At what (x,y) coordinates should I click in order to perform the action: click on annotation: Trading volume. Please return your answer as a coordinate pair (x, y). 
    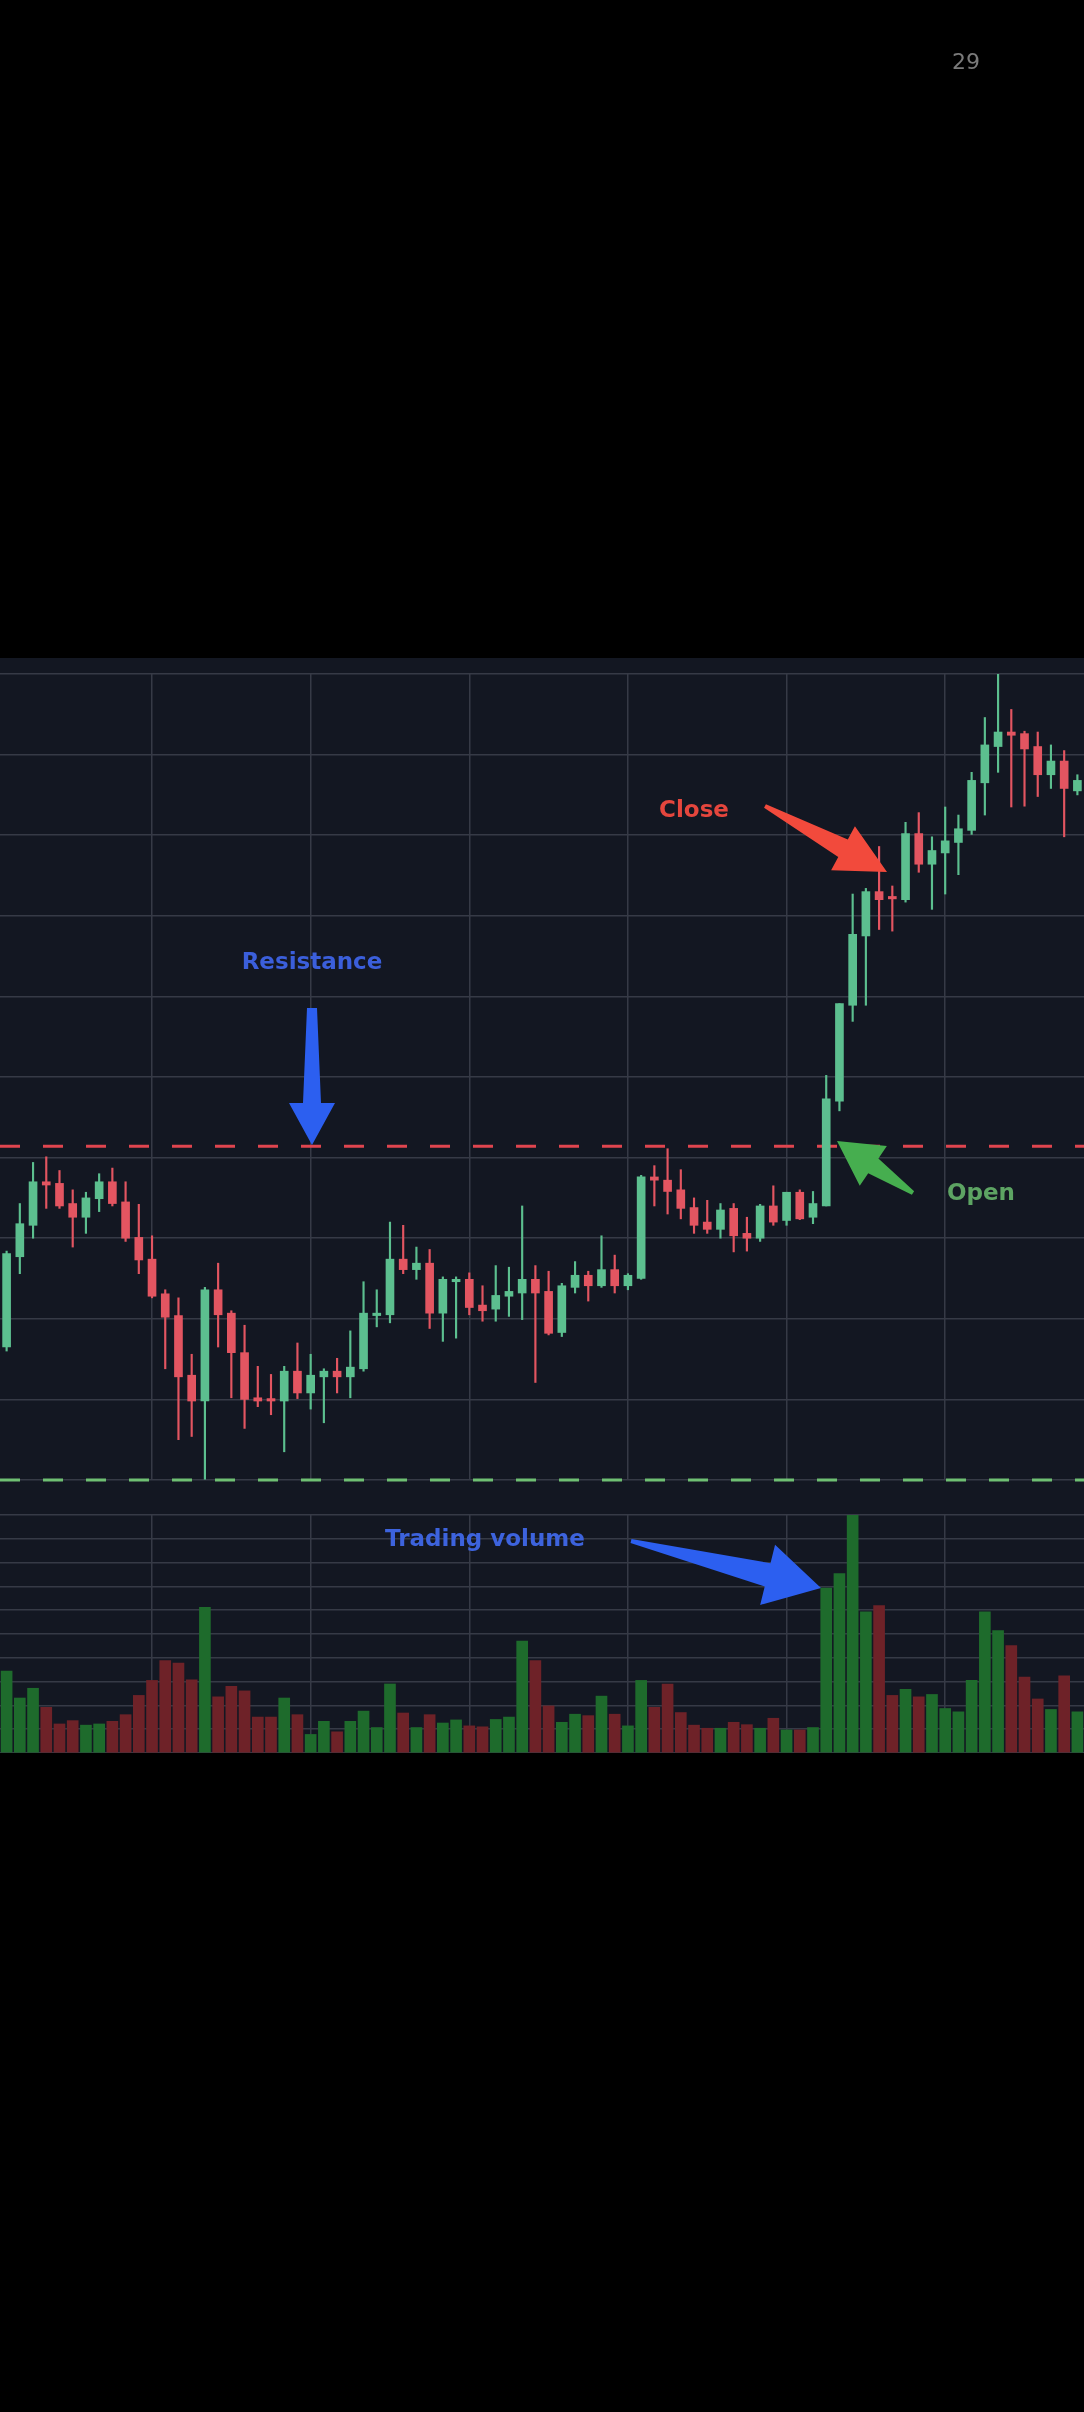
    Looking at the image, I should click on (485, 1537).